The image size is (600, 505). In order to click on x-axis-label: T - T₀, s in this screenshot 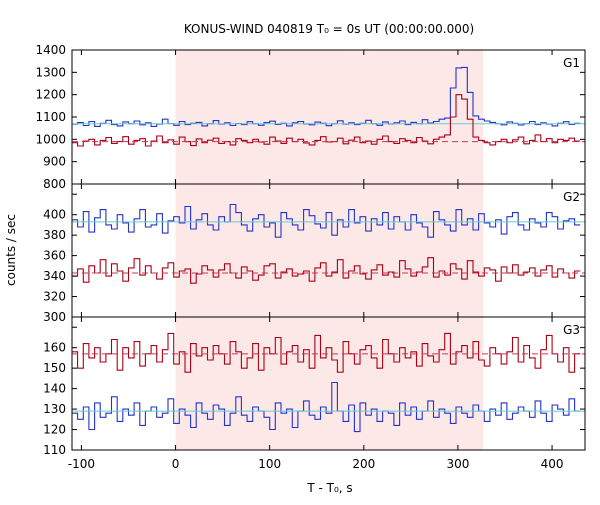, I will do `click(329, 488)`.